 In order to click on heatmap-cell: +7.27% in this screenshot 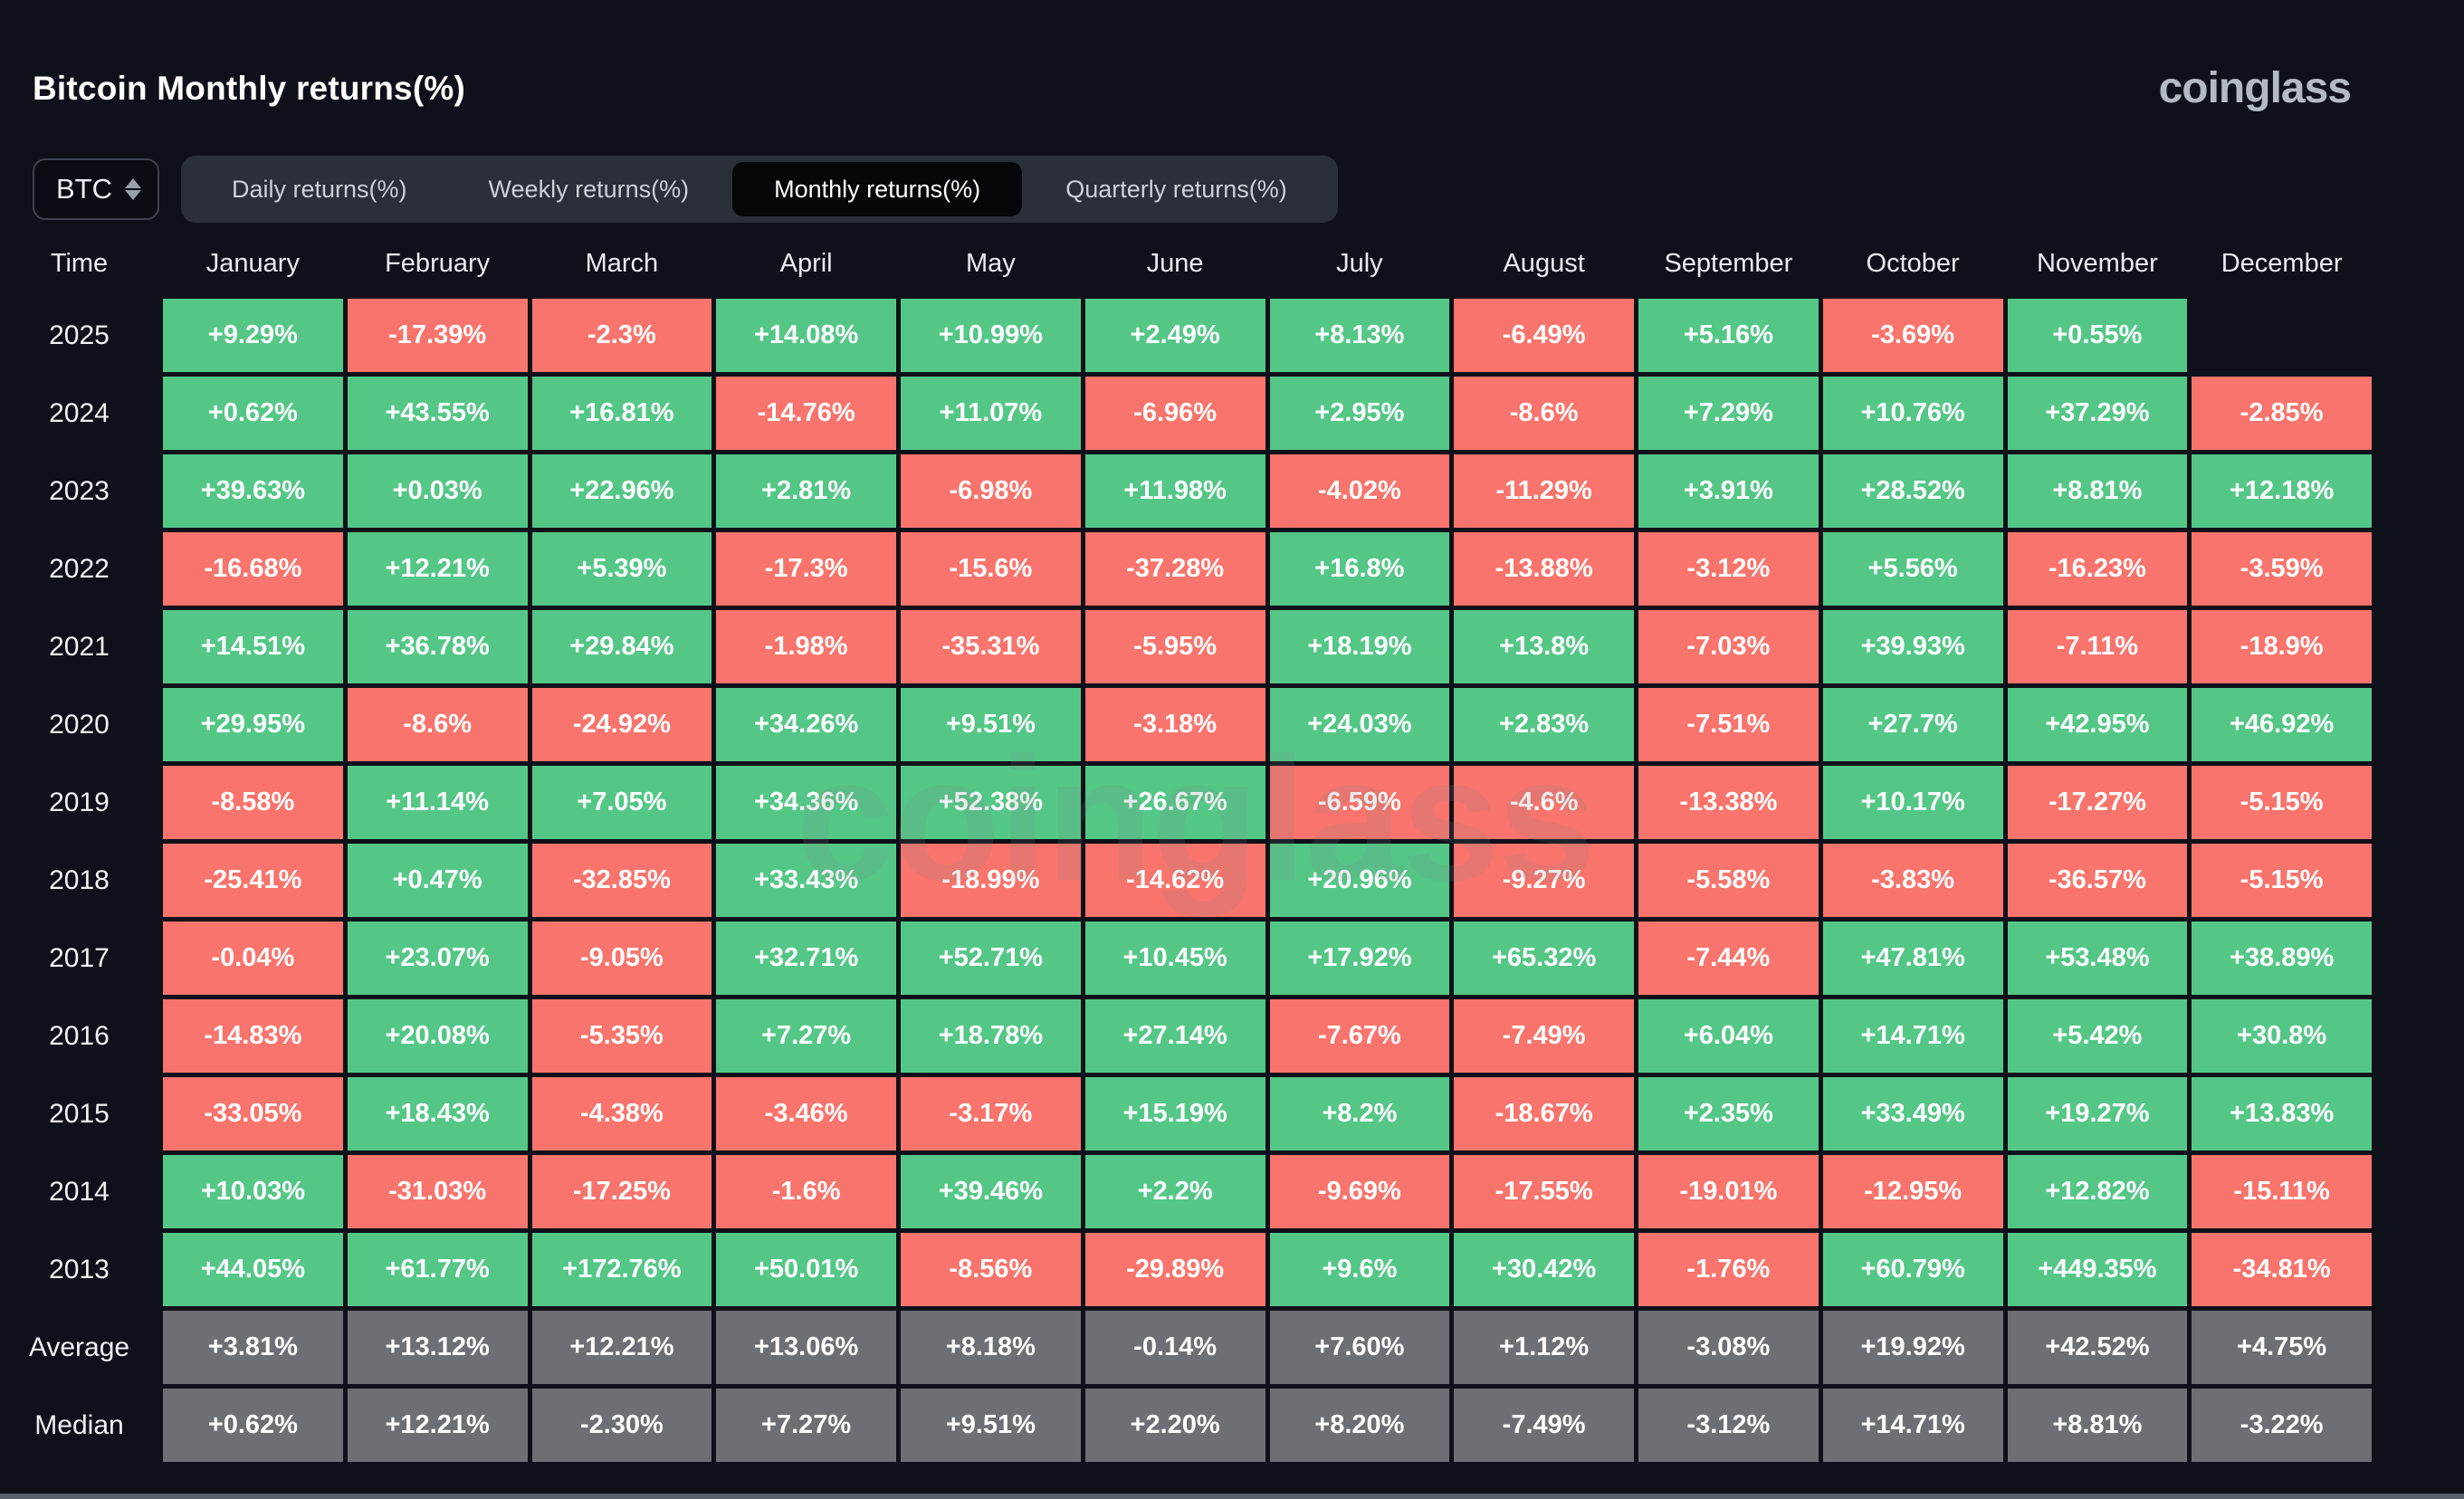, I will do `click(806, 1425)`.